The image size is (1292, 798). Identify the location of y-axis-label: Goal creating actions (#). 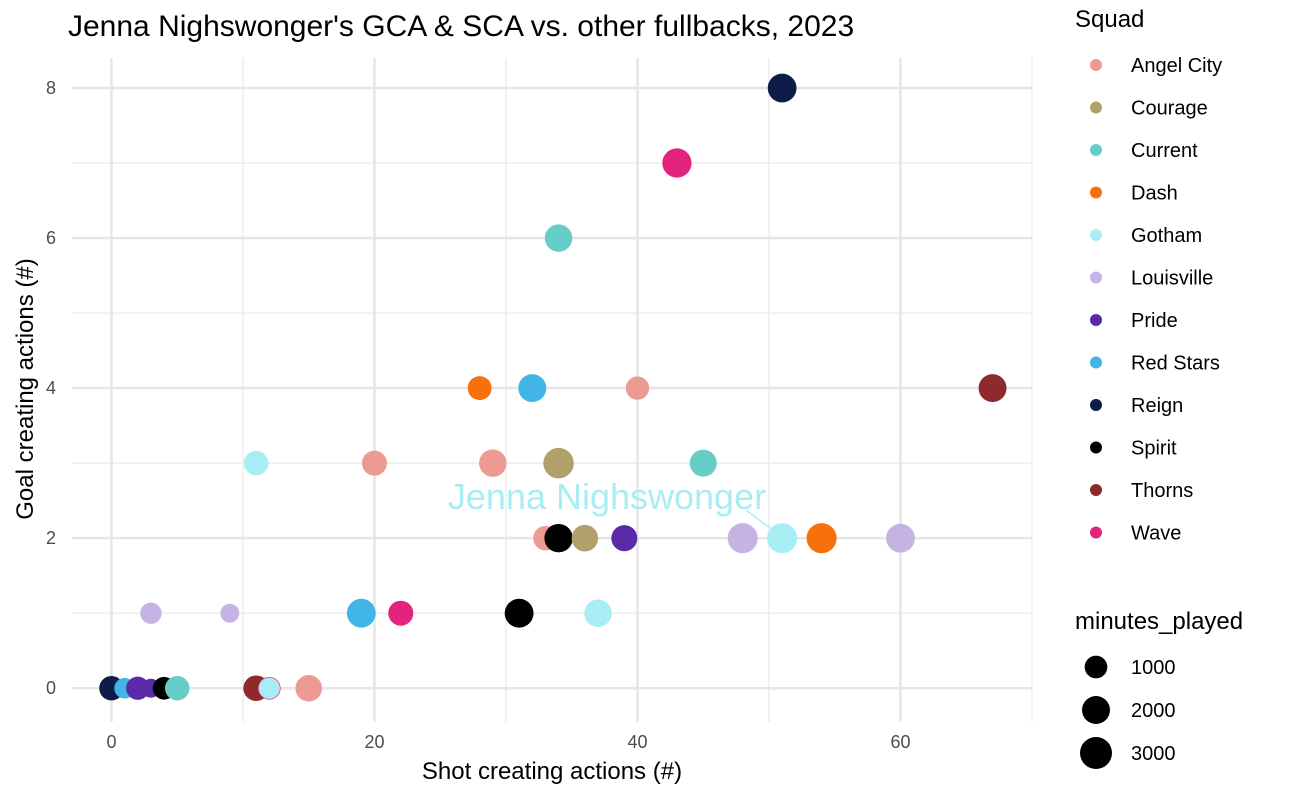
(25, 388).